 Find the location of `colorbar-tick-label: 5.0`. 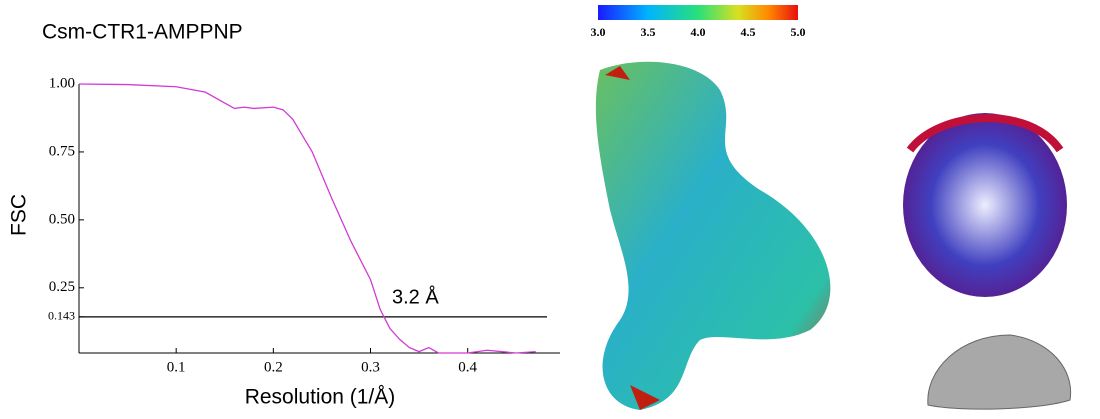

colorbar-tick-label: 5.0 is located at coordinates (798, 32).